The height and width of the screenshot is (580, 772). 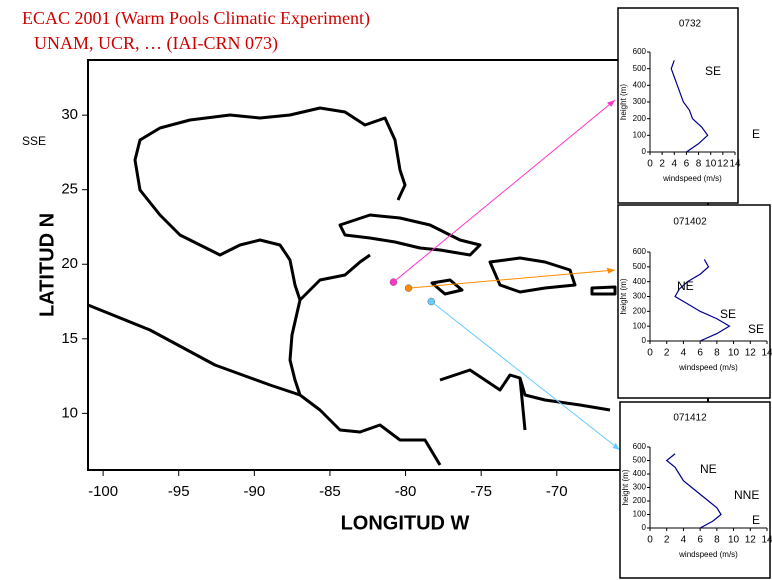 I want to click on inset-title: 0732, so click(x=690, y=24).